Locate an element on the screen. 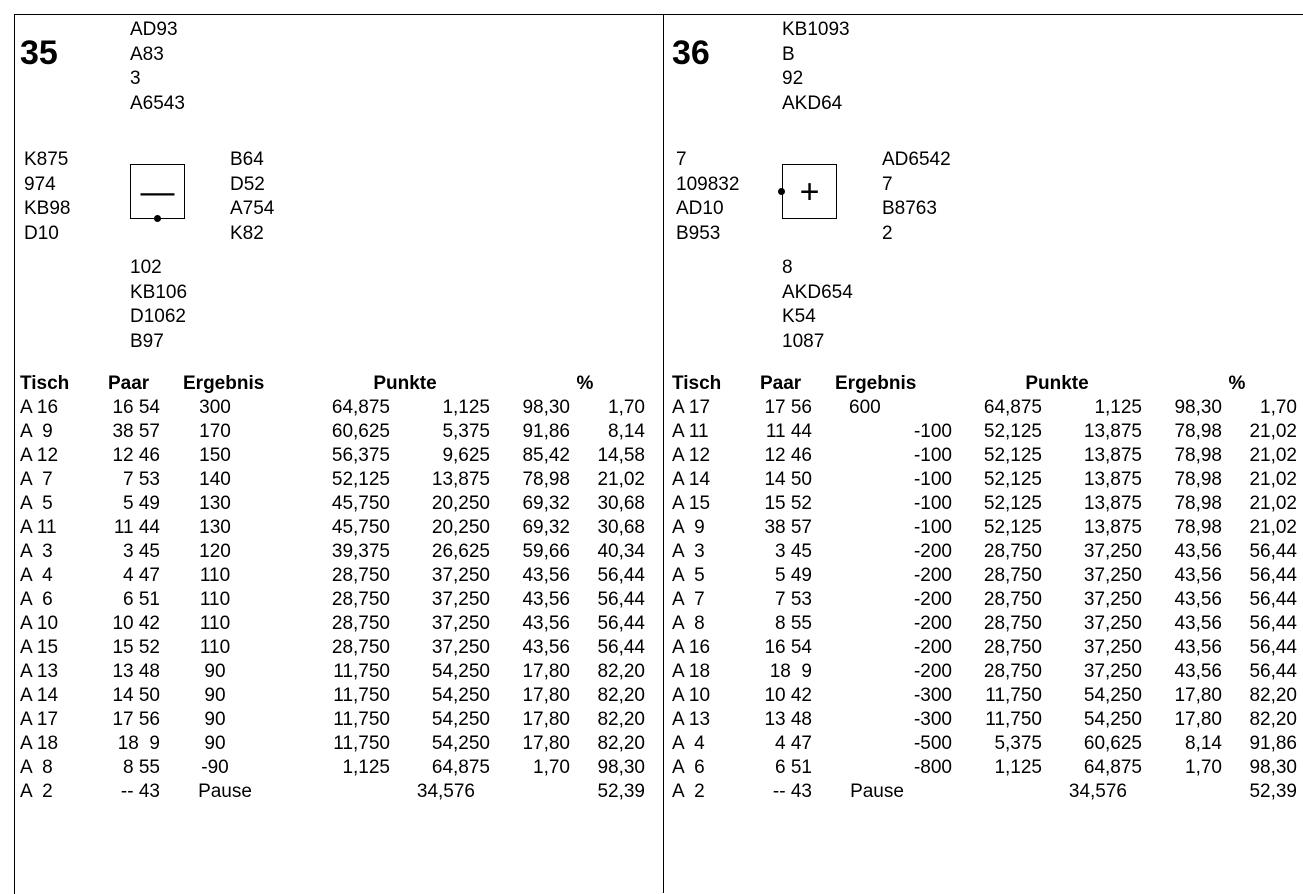 This screenshot has width=1303, height=894. cell-tisch: A 2 is located at coordinates (688, 791).